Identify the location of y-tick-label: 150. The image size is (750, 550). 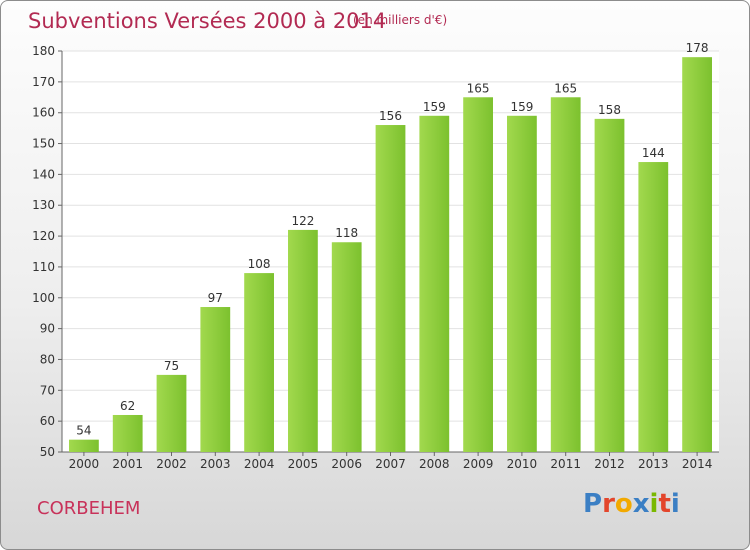
(43, 144).